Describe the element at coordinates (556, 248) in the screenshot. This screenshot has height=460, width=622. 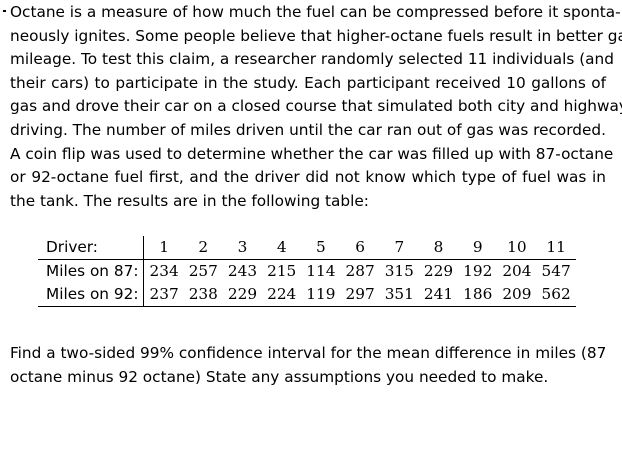
I see `driver-number: 11` at that location.